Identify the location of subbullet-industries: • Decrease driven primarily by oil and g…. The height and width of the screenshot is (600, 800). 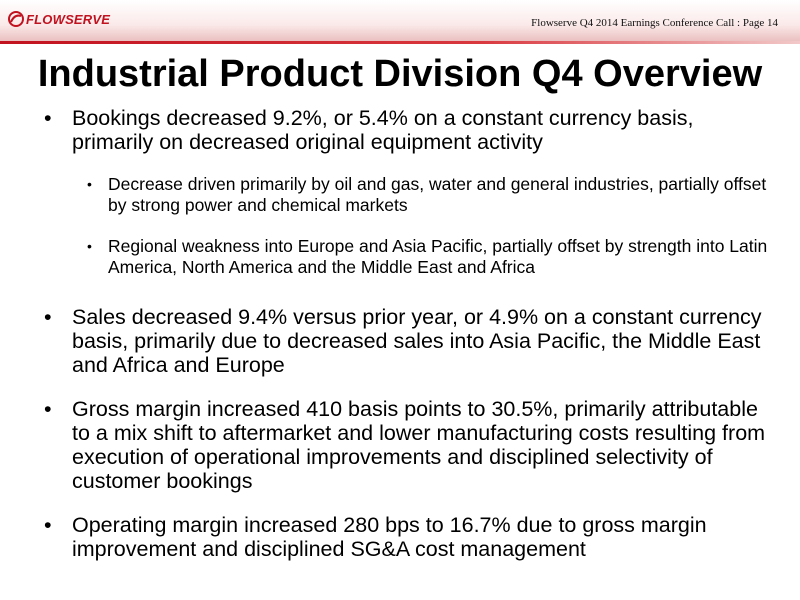
(400, 195).